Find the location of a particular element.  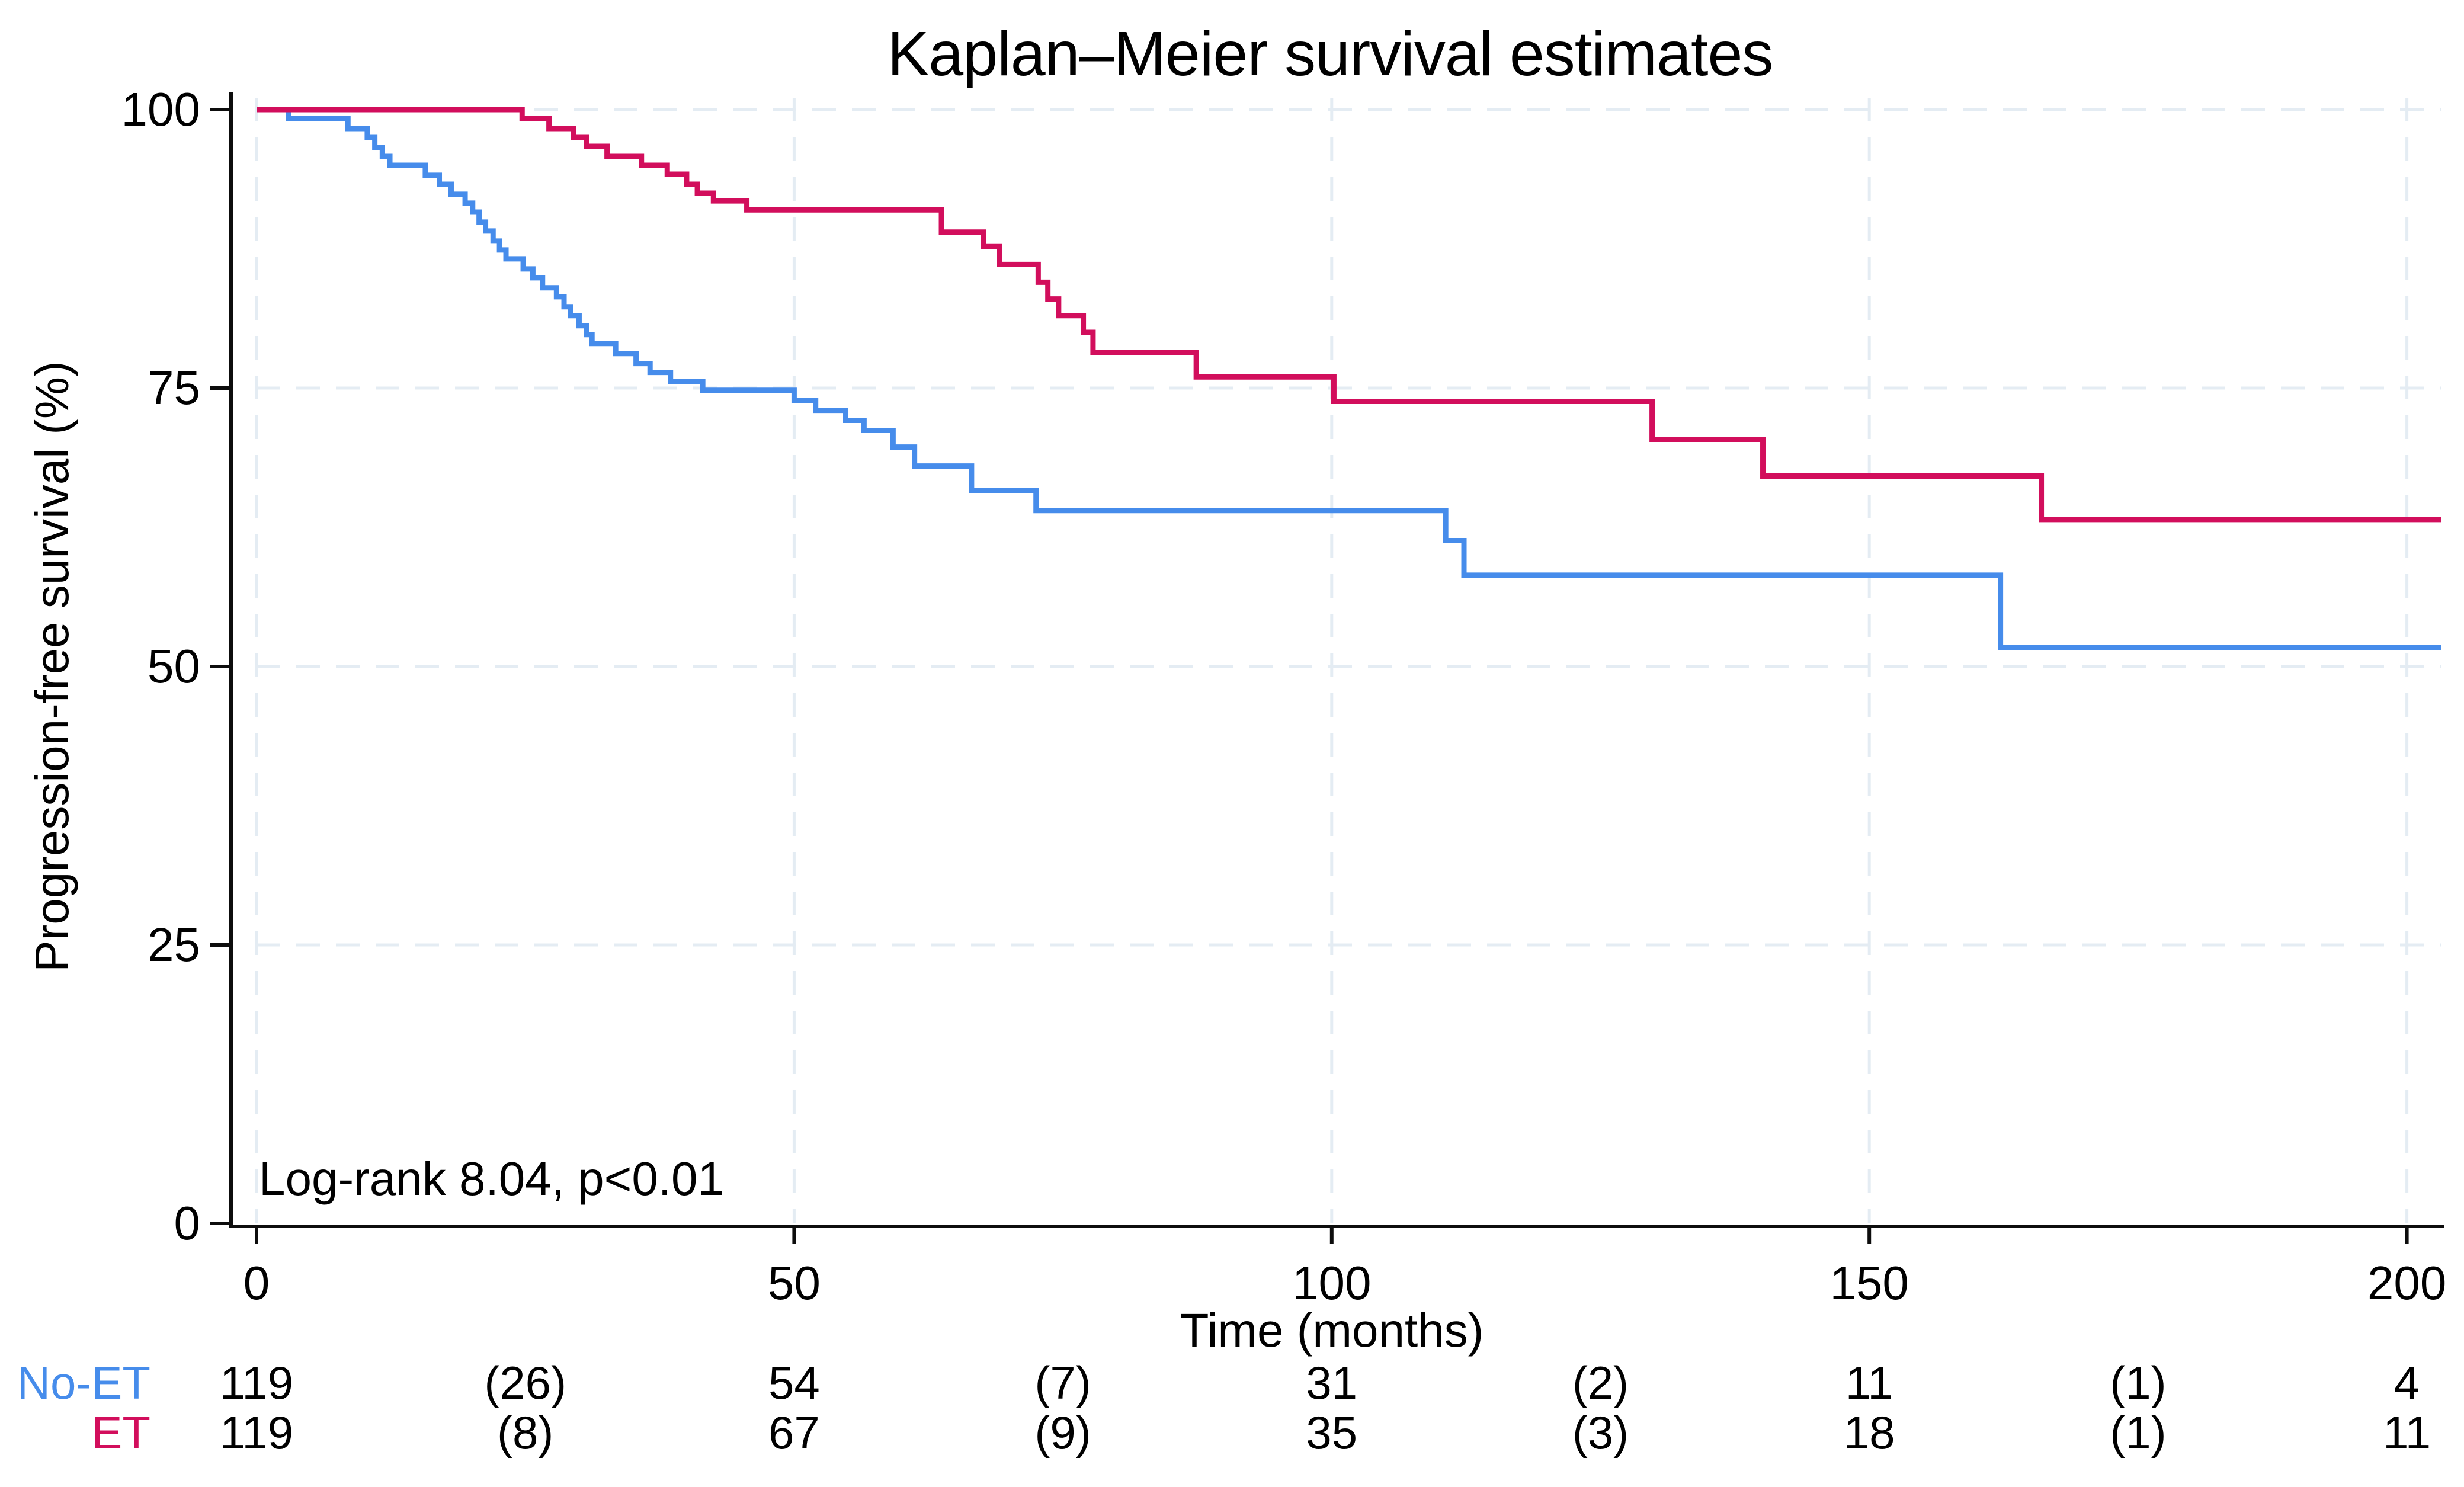

y-tick-label: 0 is located at coordinates (187, 1223).